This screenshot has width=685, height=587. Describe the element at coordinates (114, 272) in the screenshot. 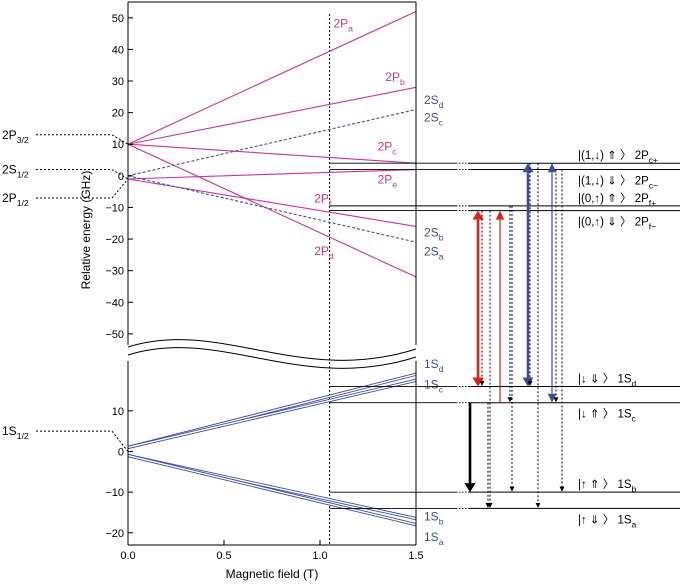

I see `y-tick-label: −30` at that location.